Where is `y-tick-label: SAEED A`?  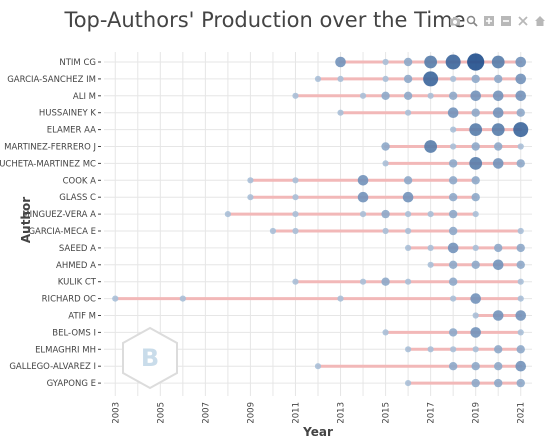 y-tick-label: SAEED A is located at coordinates (77, 249).